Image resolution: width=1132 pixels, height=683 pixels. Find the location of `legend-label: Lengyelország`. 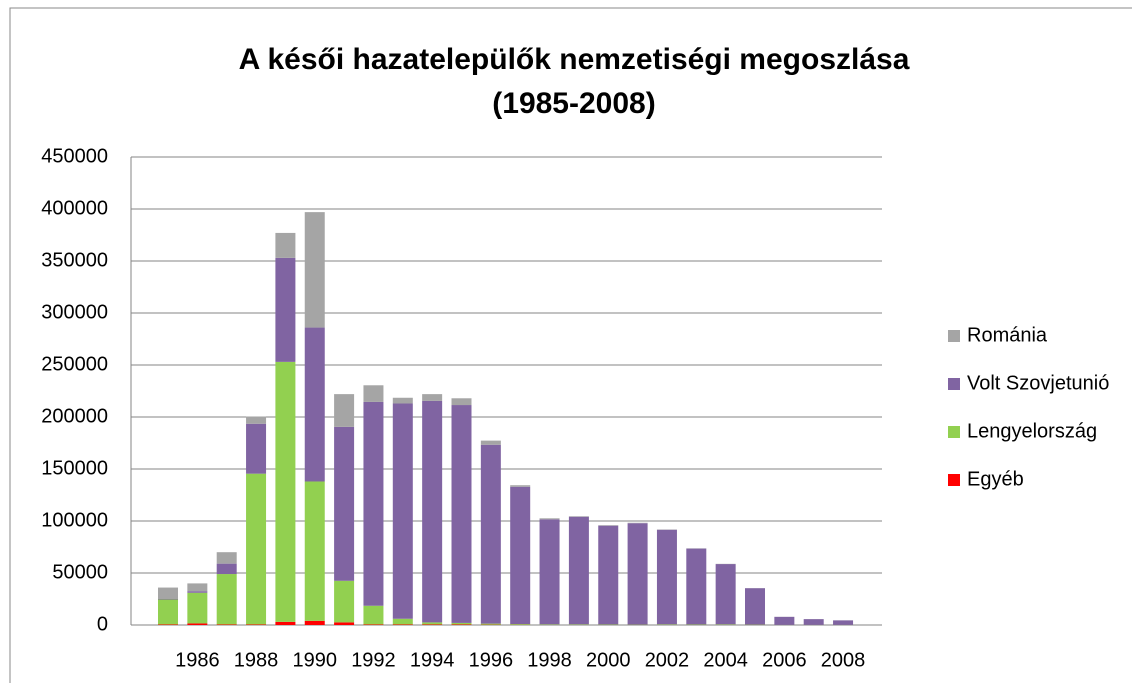

legend-label: Lengyelország is located at coordinates (1032, 431).